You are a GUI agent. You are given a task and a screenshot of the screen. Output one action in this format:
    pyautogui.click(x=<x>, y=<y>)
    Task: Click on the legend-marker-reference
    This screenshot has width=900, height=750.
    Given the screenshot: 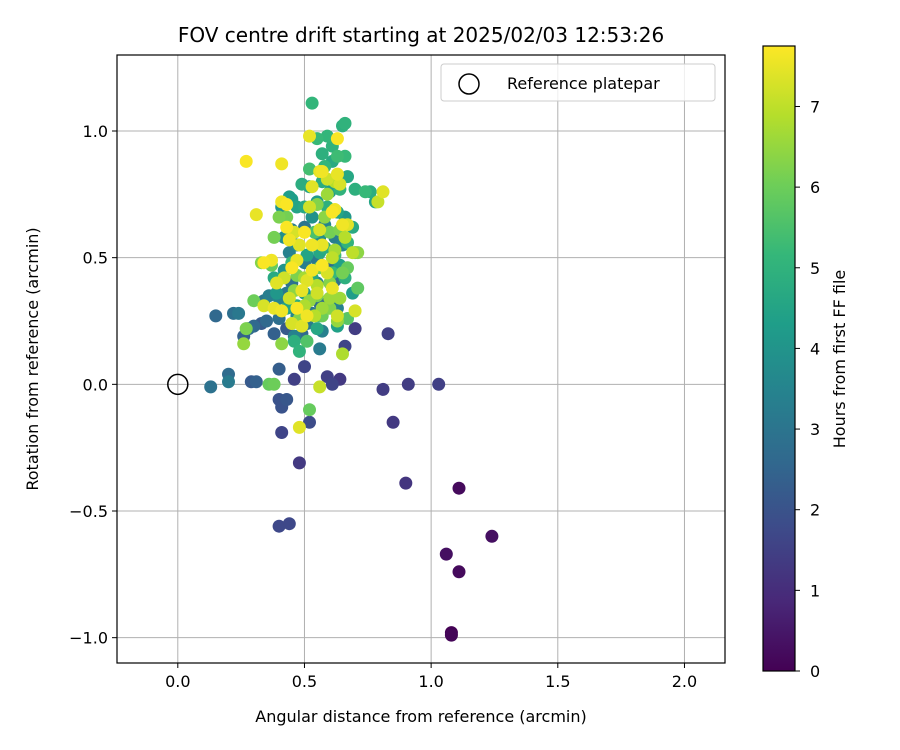 What is the action you would take?
    pyautogui.click(x=469, y=84)
    